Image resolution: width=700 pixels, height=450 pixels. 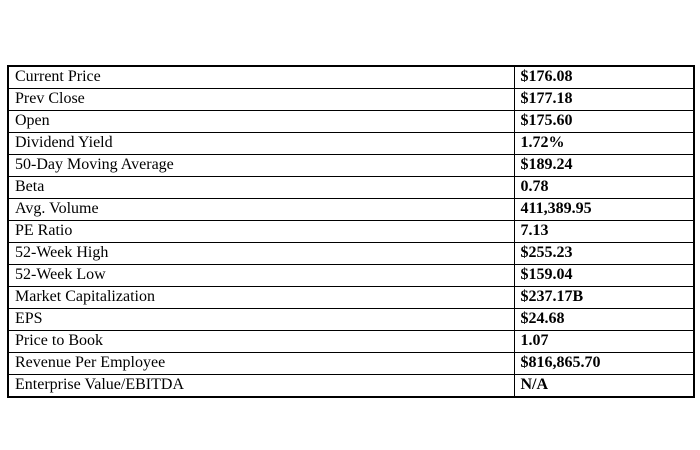 What do you see at coordinates (261, 77) in the screenshot?
I see `metric-label: Current Price` at bounding box center [261, 77].